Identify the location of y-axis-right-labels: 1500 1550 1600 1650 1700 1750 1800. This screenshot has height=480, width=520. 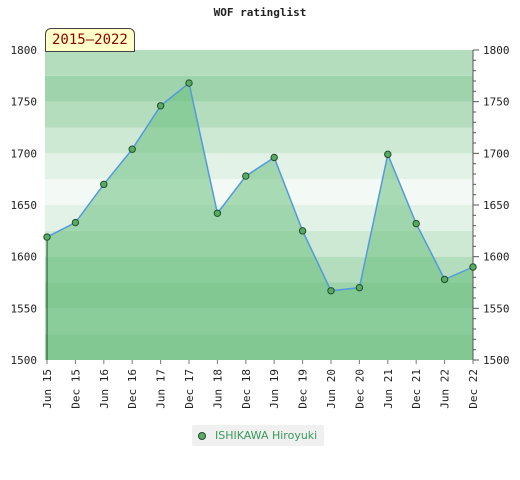
(496, 205).